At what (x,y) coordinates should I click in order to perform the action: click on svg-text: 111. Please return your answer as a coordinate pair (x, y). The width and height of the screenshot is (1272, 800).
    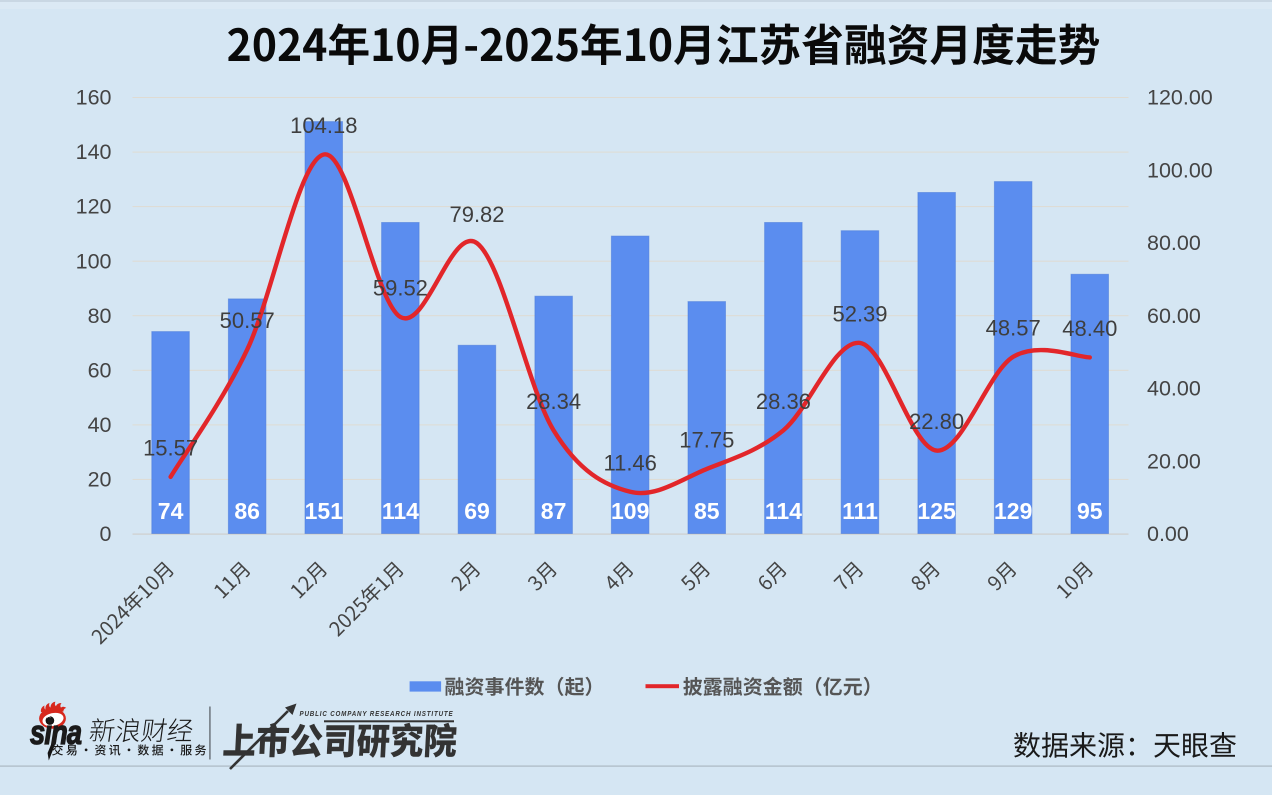
    Looking at the image, I should click on (860, 511).